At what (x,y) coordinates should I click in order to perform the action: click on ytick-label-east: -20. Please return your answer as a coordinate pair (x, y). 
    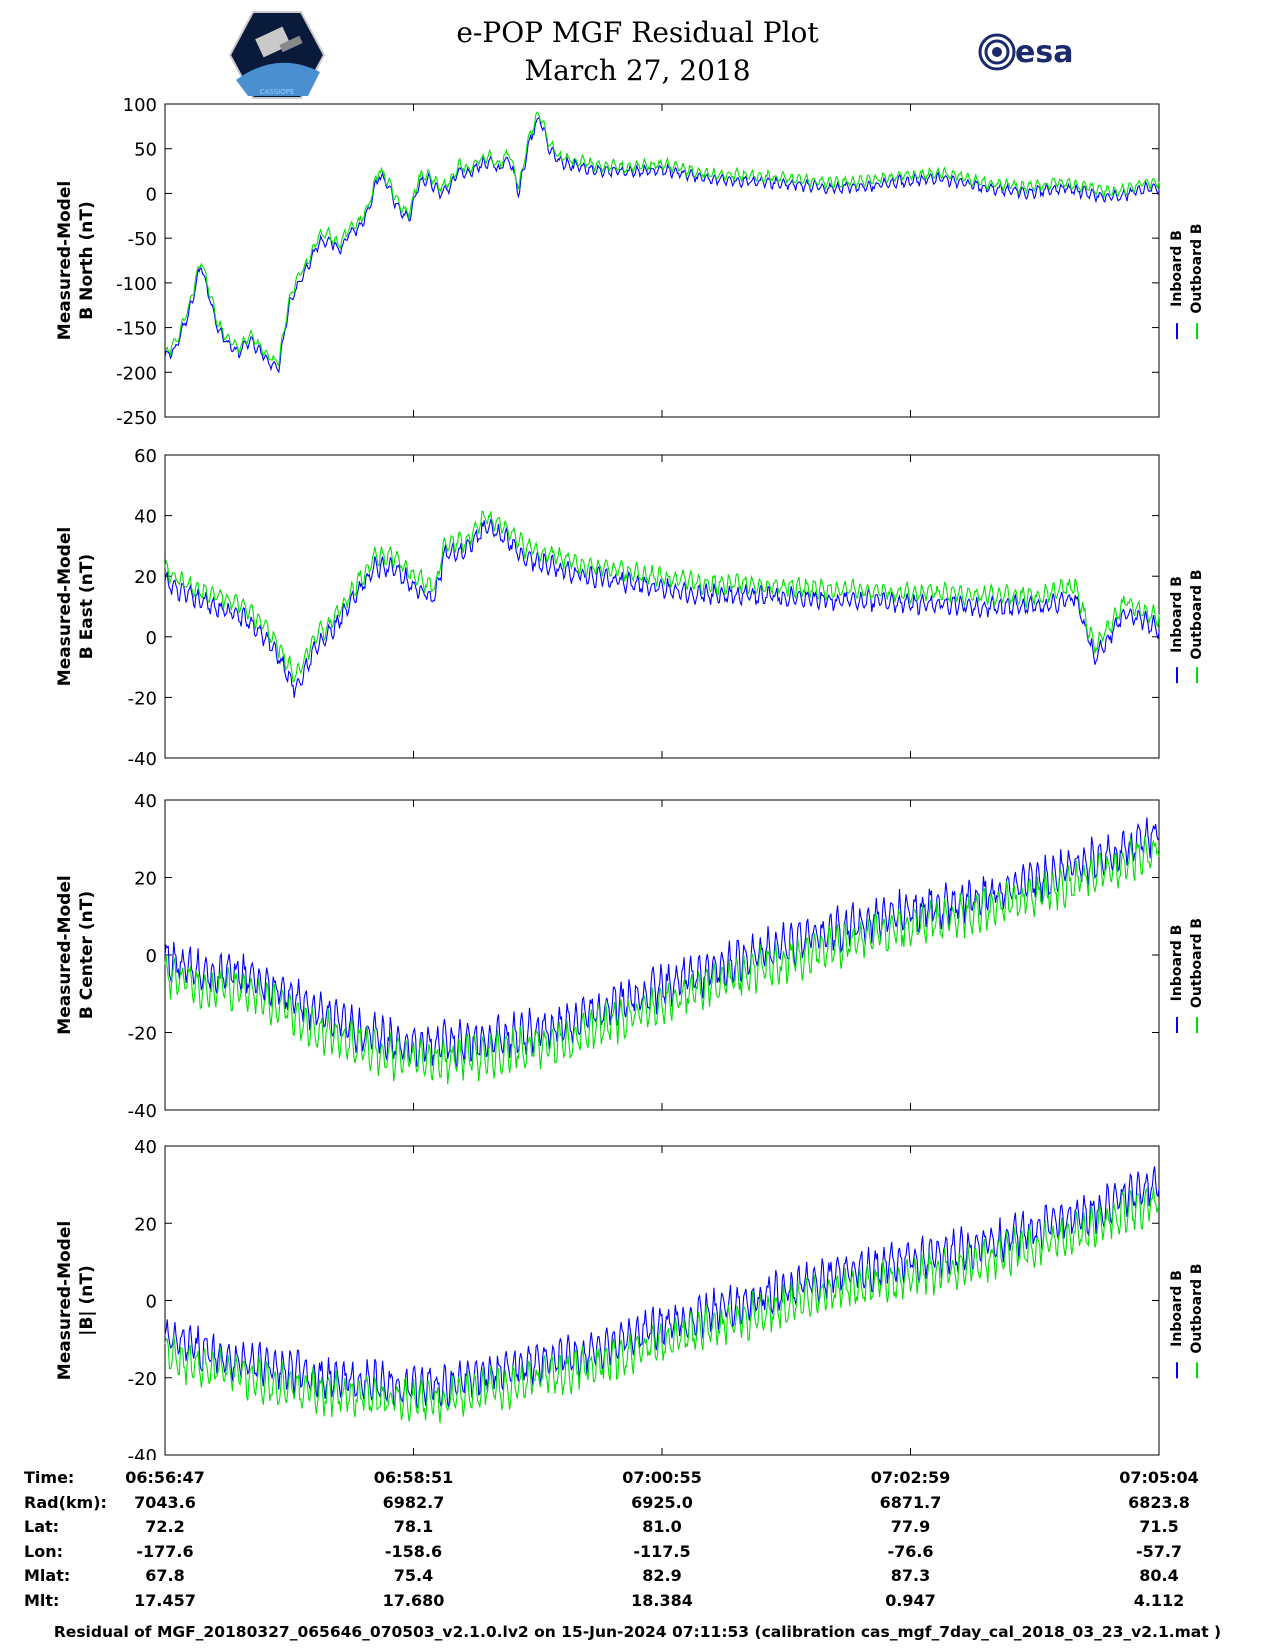
    Looking at the image, I should click on (142, 698).